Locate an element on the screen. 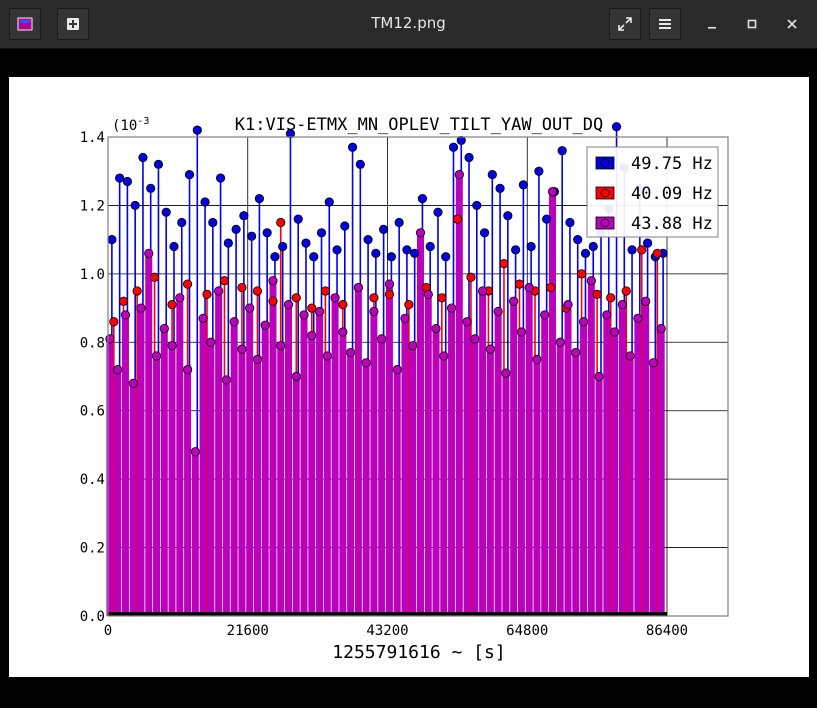  y-multiplier: (10-3 is located at coordinates (130, 125).